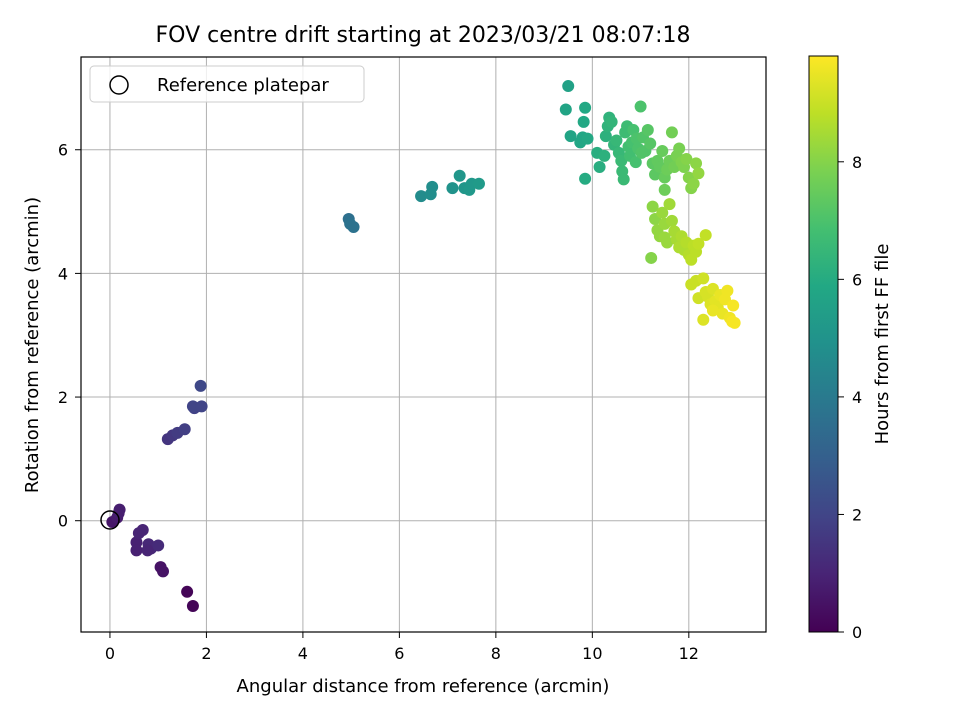  I want to click on x-axis-ticks: 0 2 4 6 8 10 12, so click(402, 647).